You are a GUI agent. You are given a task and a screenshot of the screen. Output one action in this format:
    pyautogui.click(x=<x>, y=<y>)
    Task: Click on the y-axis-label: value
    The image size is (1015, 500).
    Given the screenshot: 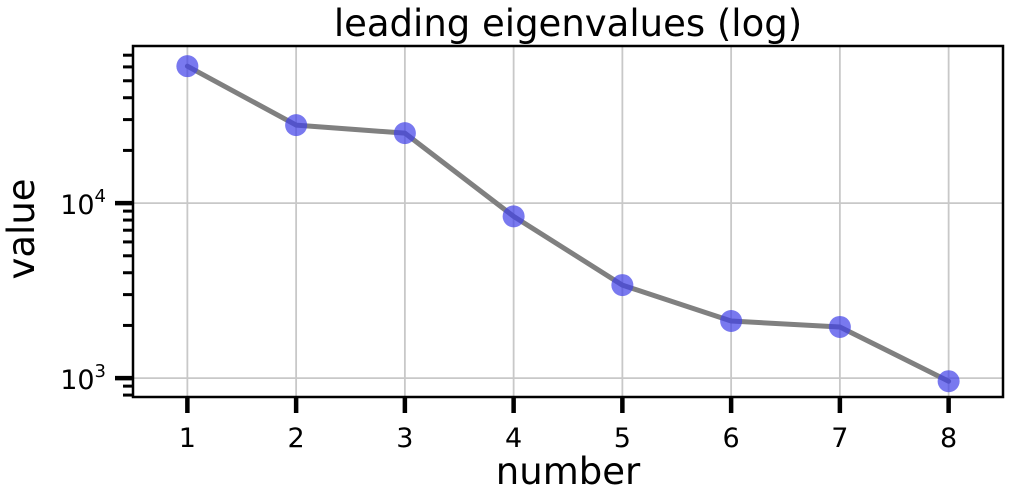 What is the action you would take?
    pyautogui.click(x=21, y=228)
    